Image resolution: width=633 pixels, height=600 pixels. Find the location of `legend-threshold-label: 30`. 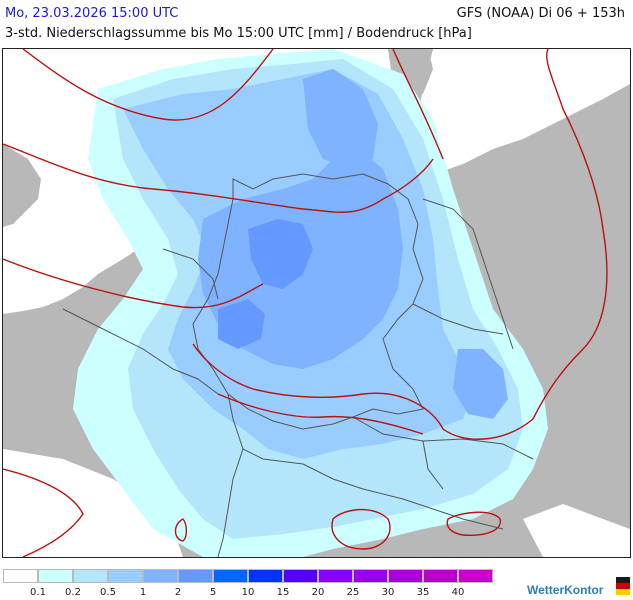

legend-threshold-label: 30 is located at coordinates (388, 592).